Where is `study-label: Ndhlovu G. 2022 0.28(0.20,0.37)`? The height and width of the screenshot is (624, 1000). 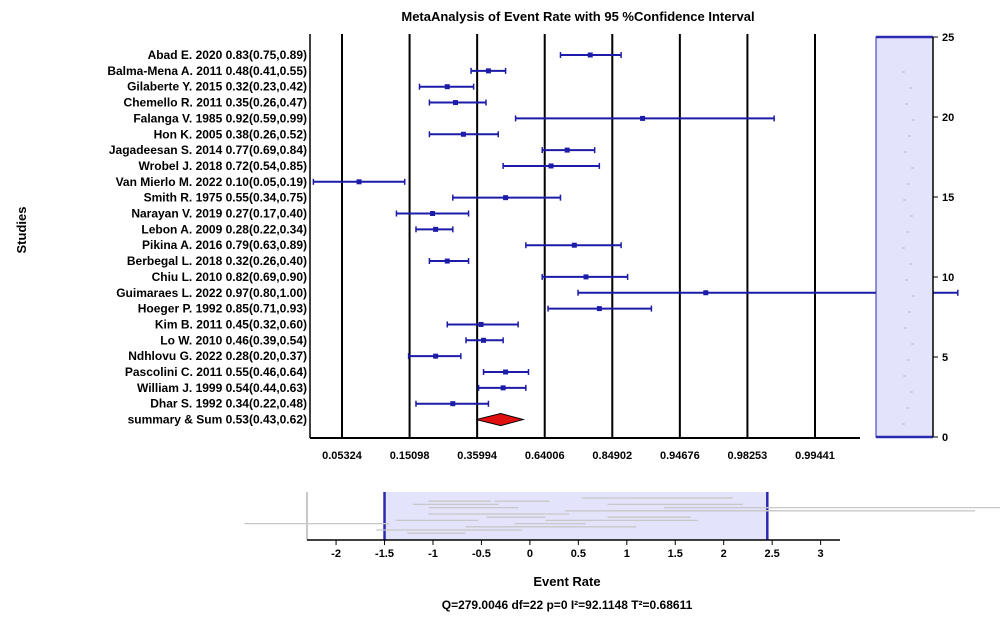
study-label: Ndhlovu G. 2022 0.28(0.20,0.37) is located at coordinates (217, 356).